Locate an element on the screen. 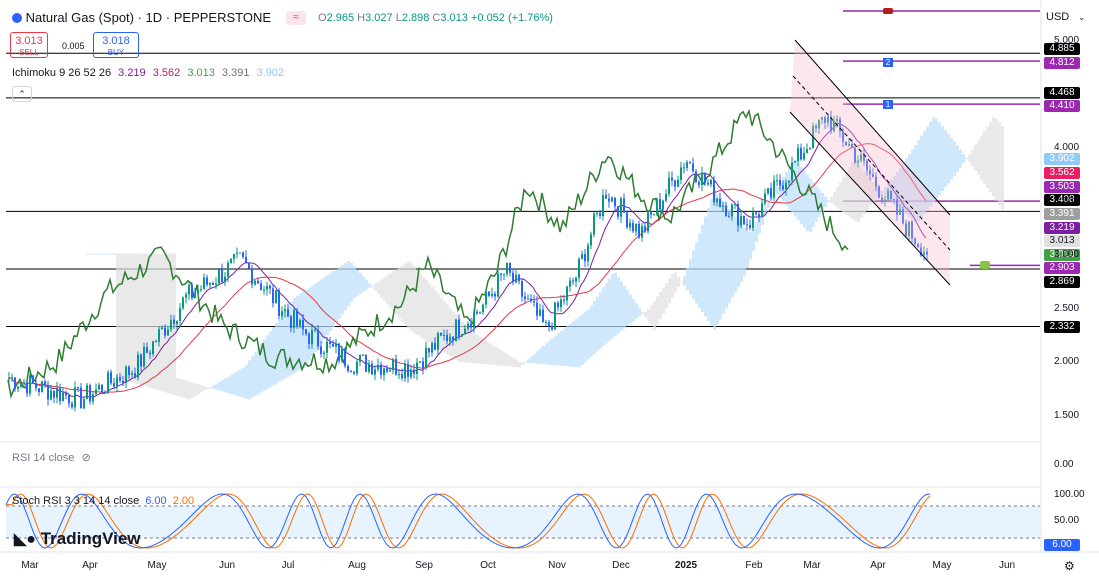  time-tick-label: Sep is located at coordinates (424, 565).